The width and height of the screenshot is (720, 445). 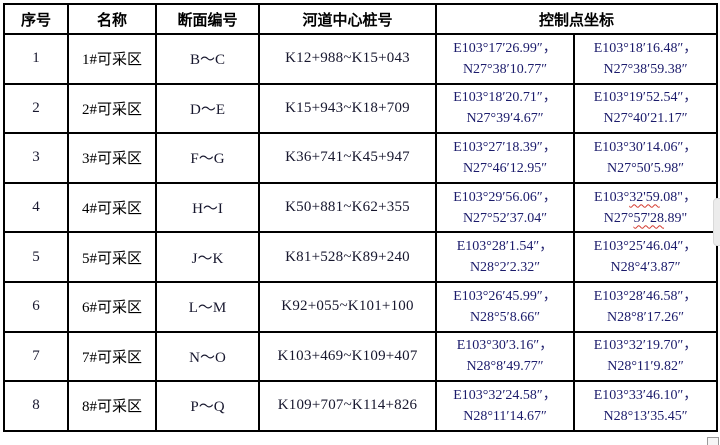 I want to click on coord-cell: E103°32′24.58″， N28°11′14.67″, so click(x=505, y=406).